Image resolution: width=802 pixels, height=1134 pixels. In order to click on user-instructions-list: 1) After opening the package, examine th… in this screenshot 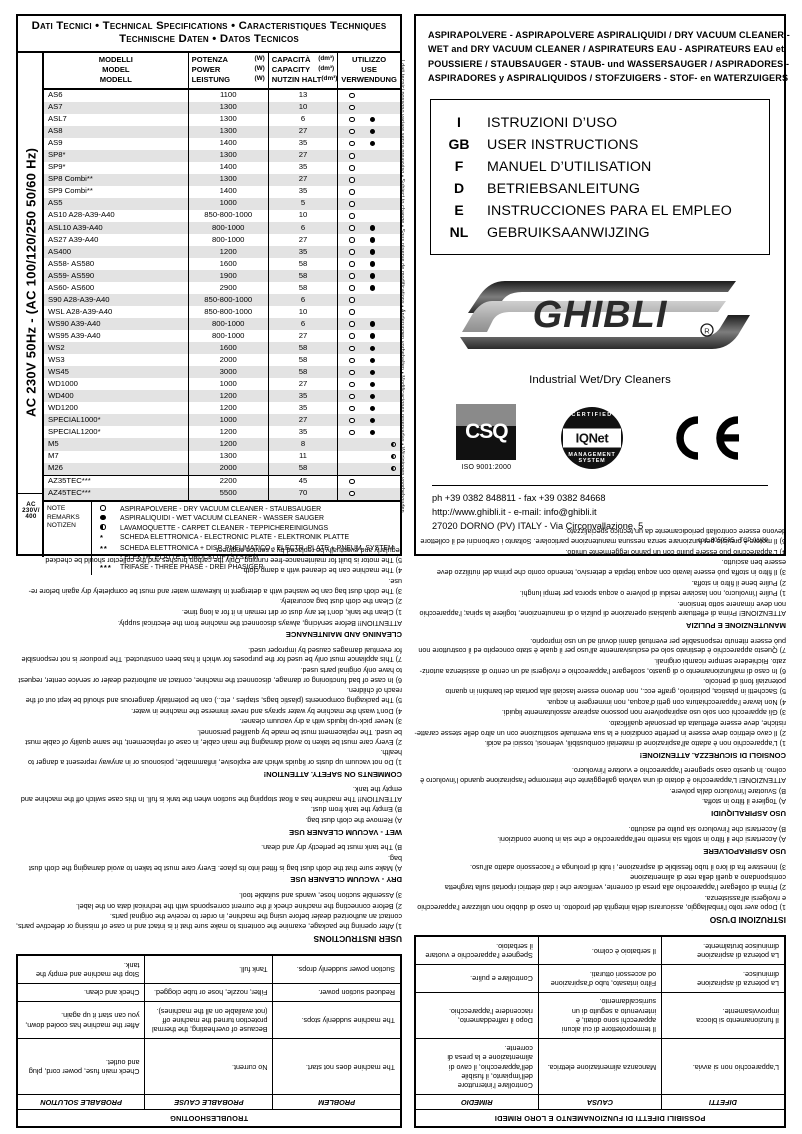, I will do `click(209, 910)`.